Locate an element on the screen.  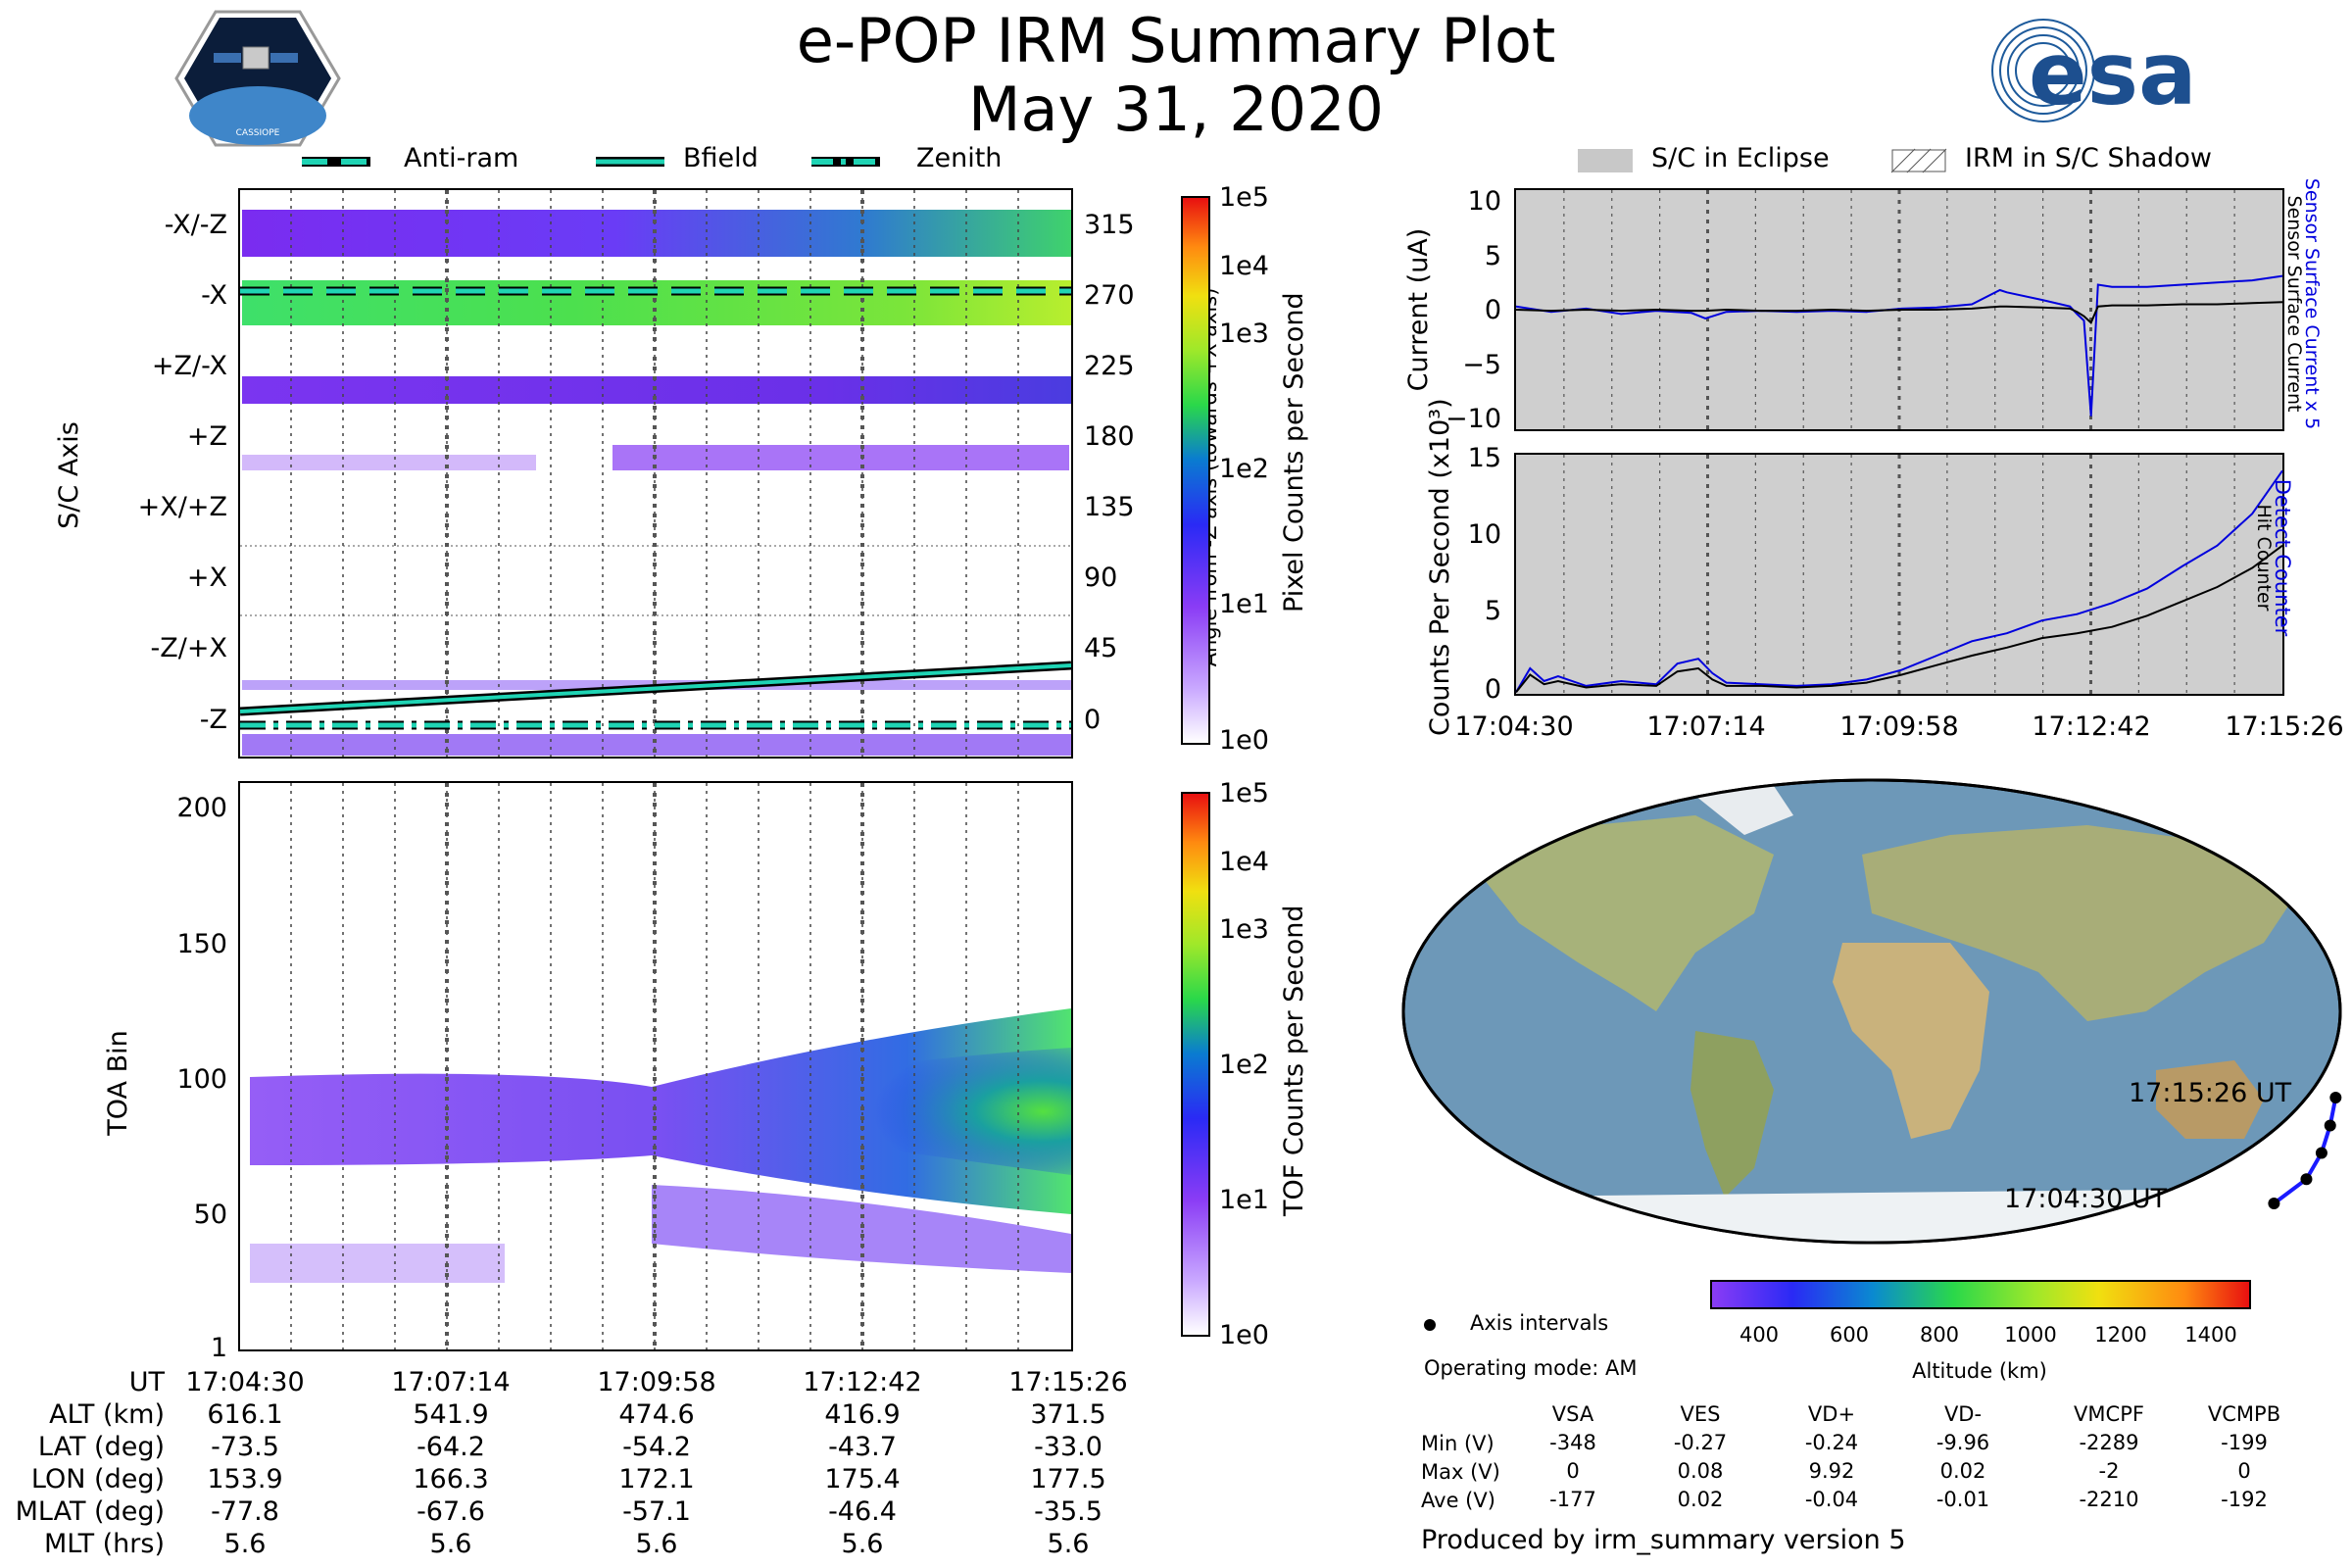
tof-ylabel: TOA Bin is located at coordinates (118, 1083).